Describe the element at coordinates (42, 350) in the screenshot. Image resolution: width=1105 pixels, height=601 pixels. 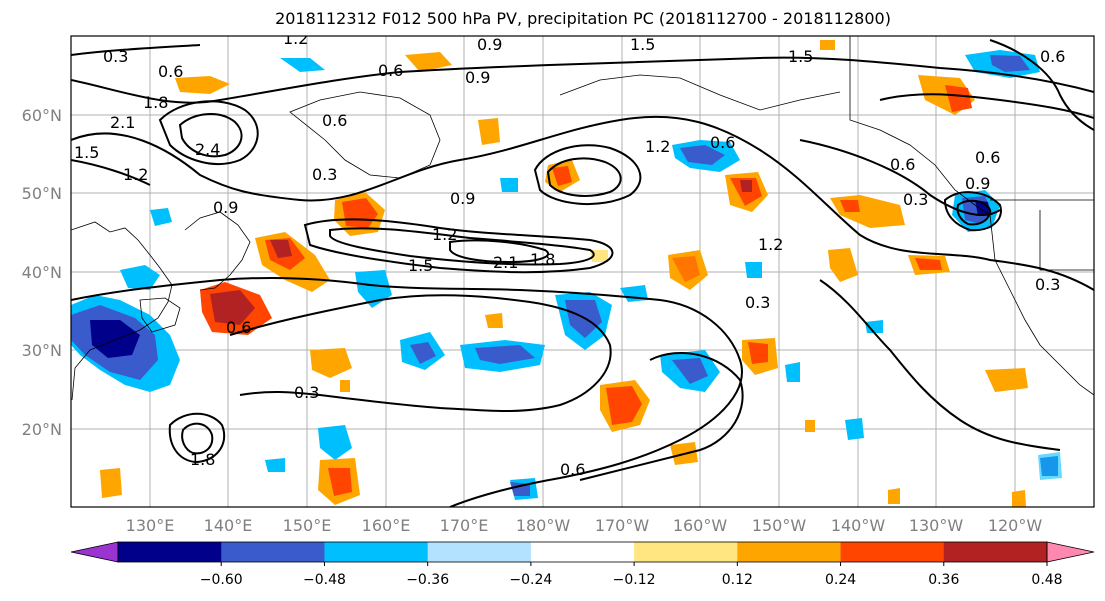
I see `lat-label: 30°N` at that location.